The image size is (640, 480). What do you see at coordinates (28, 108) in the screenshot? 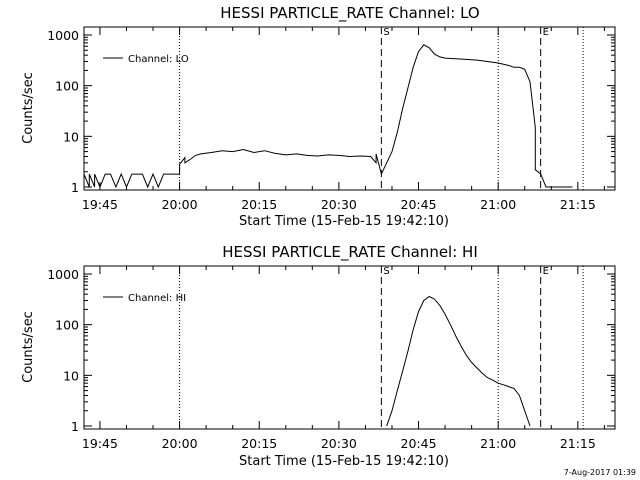
I see `lo-y-axis-label: Counts/sec` at bounding box center [28, 108].